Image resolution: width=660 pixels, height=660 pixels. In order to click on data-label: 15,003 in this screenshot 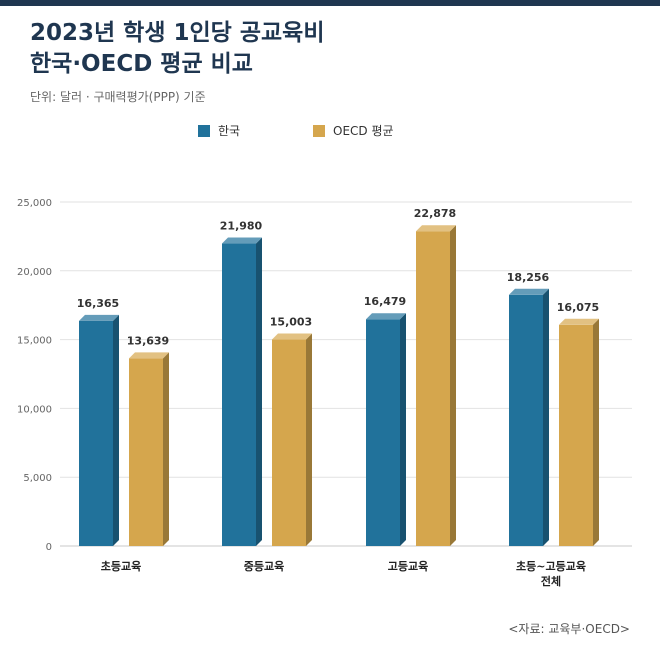, I will do `click(291, 322)`.